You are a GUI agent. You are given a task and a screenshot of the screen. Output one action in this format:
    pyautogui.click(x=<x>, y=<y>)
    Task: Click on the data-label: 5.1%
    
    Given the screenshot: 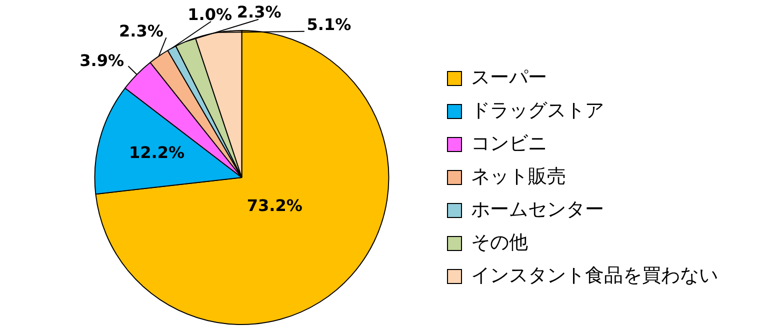 What is the action you would take?
    pyautogui.click(x=329, y=24)
    